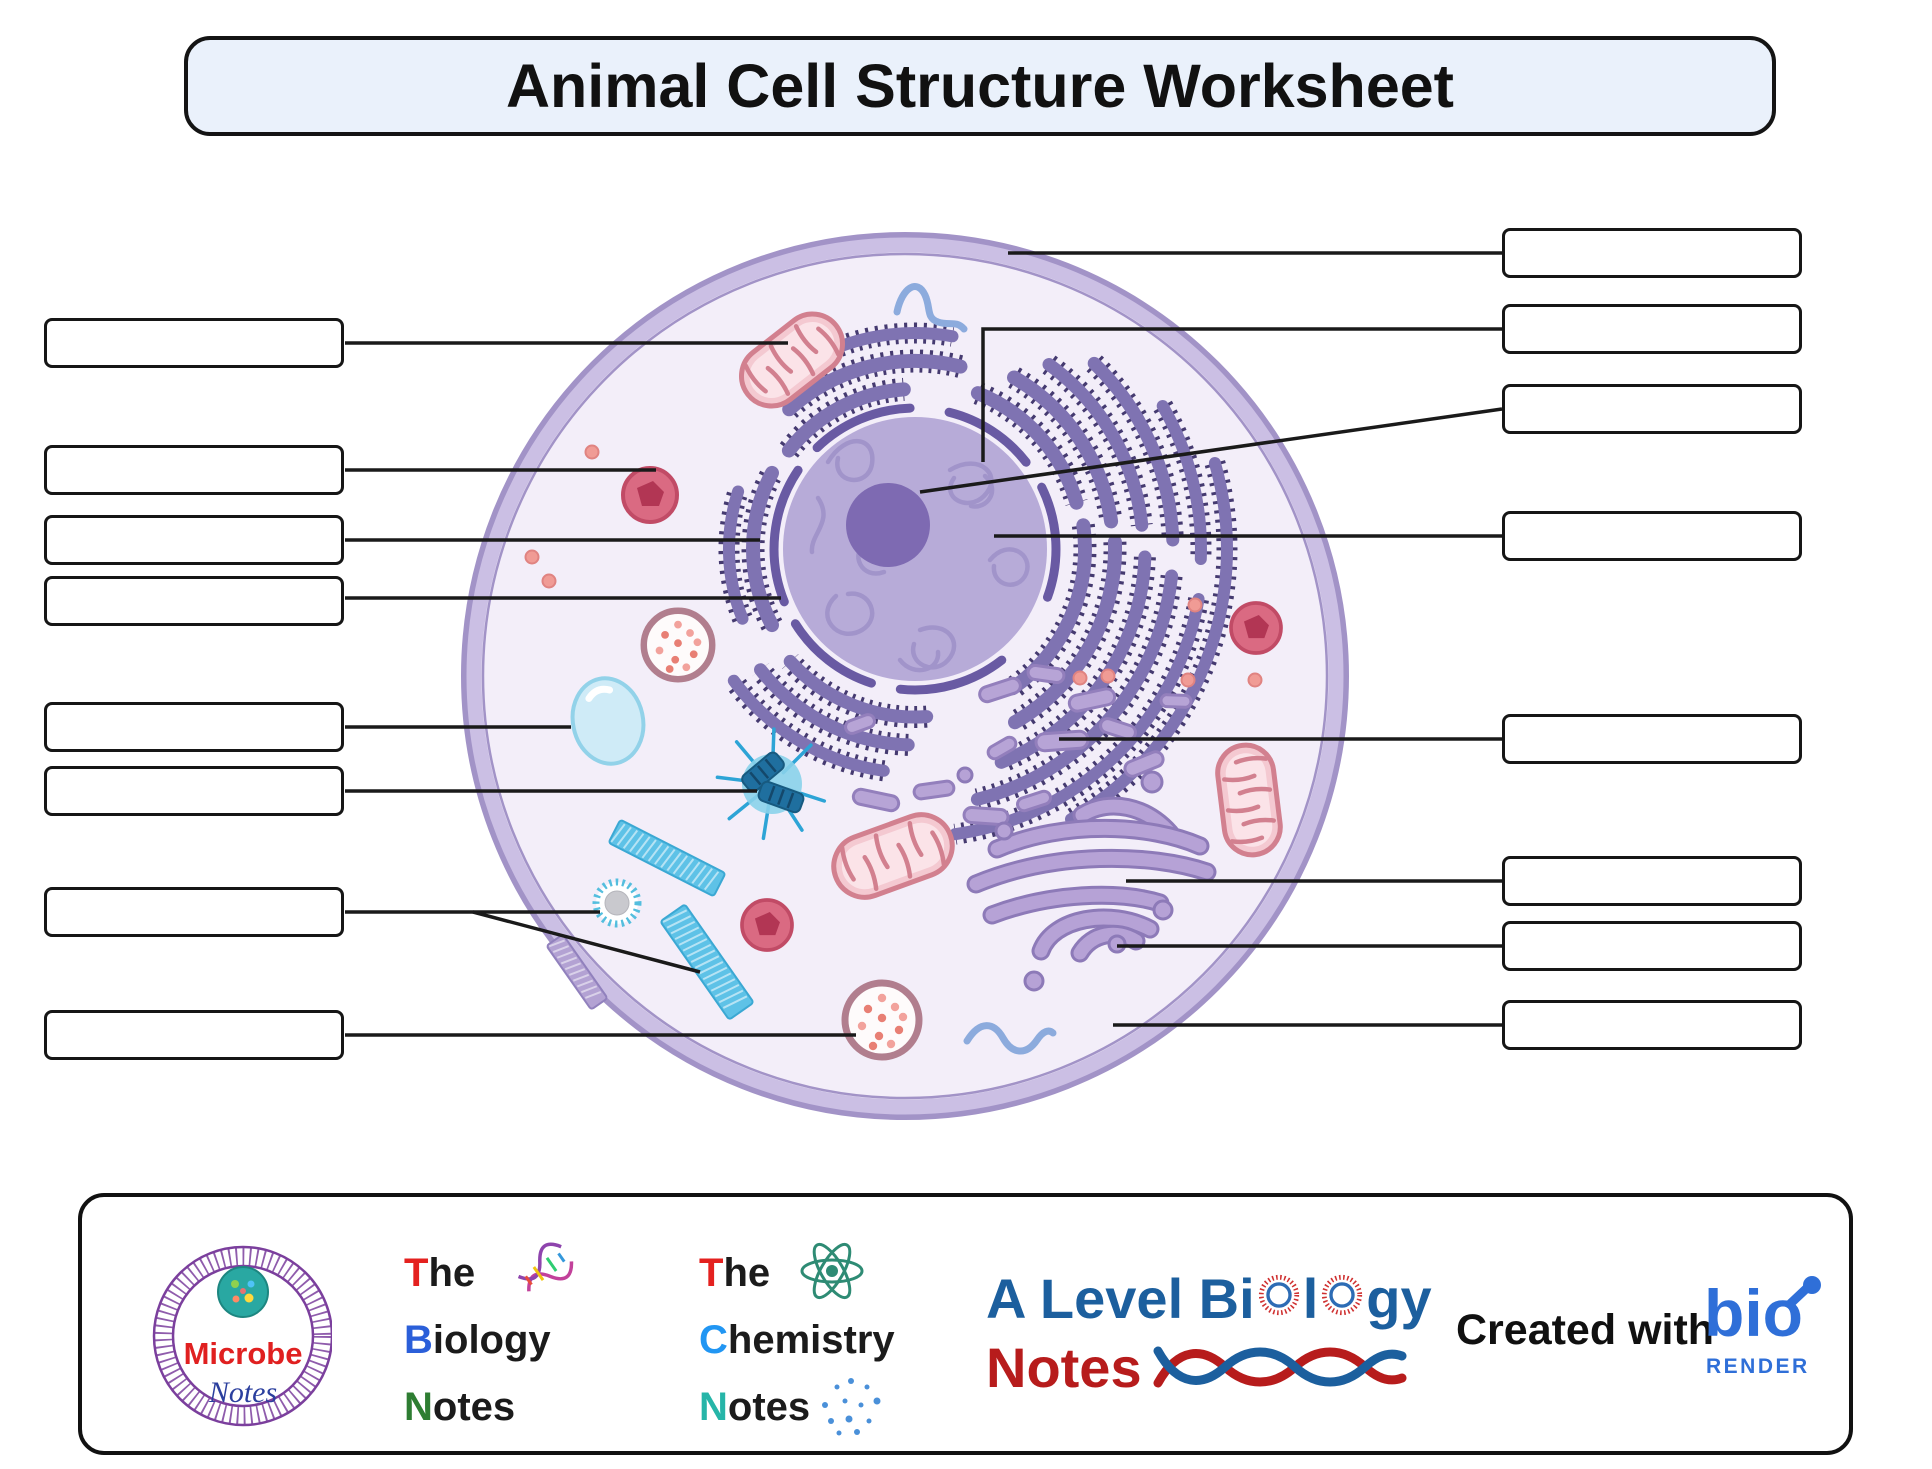  Describe the element at coordinates (1280, 1367) in the screenshot. I see `dna-helix-icon` at that location.